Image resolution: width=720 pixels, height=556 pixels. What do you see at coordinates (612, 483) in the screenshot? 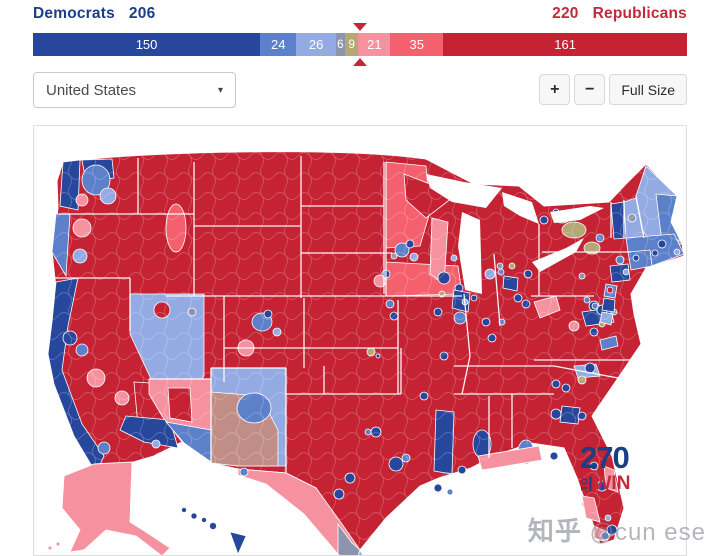
I see `270towin-logo-win: WIN` at bounding box center [612, 483].